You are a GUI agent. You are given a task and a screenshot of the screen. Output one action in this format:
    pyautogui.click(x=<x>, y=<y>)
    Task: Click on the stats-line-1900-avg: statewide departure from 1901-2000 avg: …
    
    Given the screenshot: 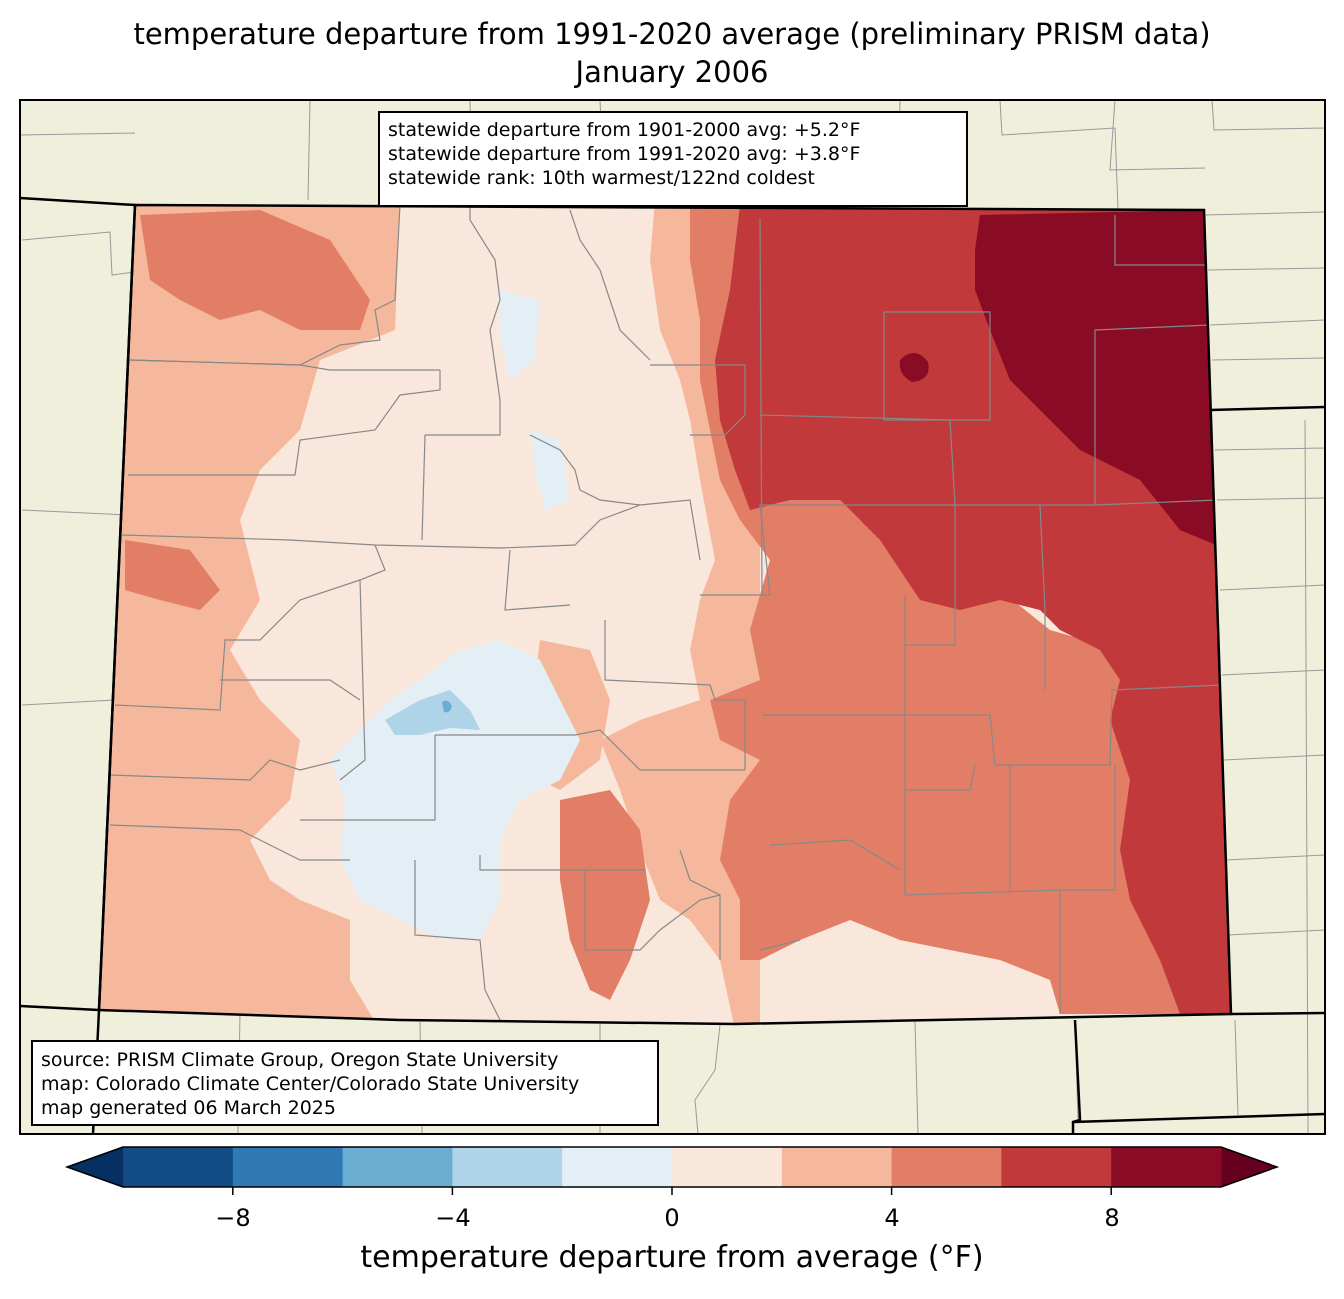 What is the action you would take?
    pyautogui.click(x=624, y=130)
    